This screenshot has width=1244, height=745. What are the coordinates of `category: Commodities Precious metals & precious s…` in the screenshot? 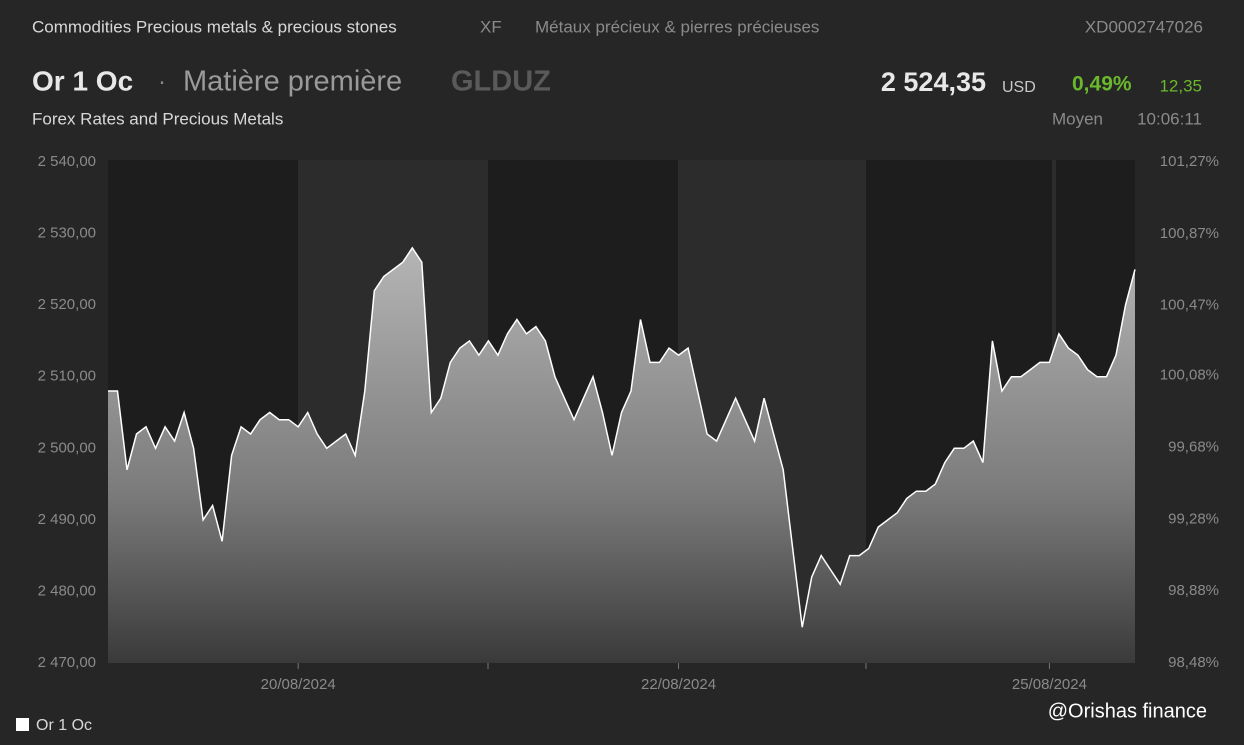 It's located at (214, 26).